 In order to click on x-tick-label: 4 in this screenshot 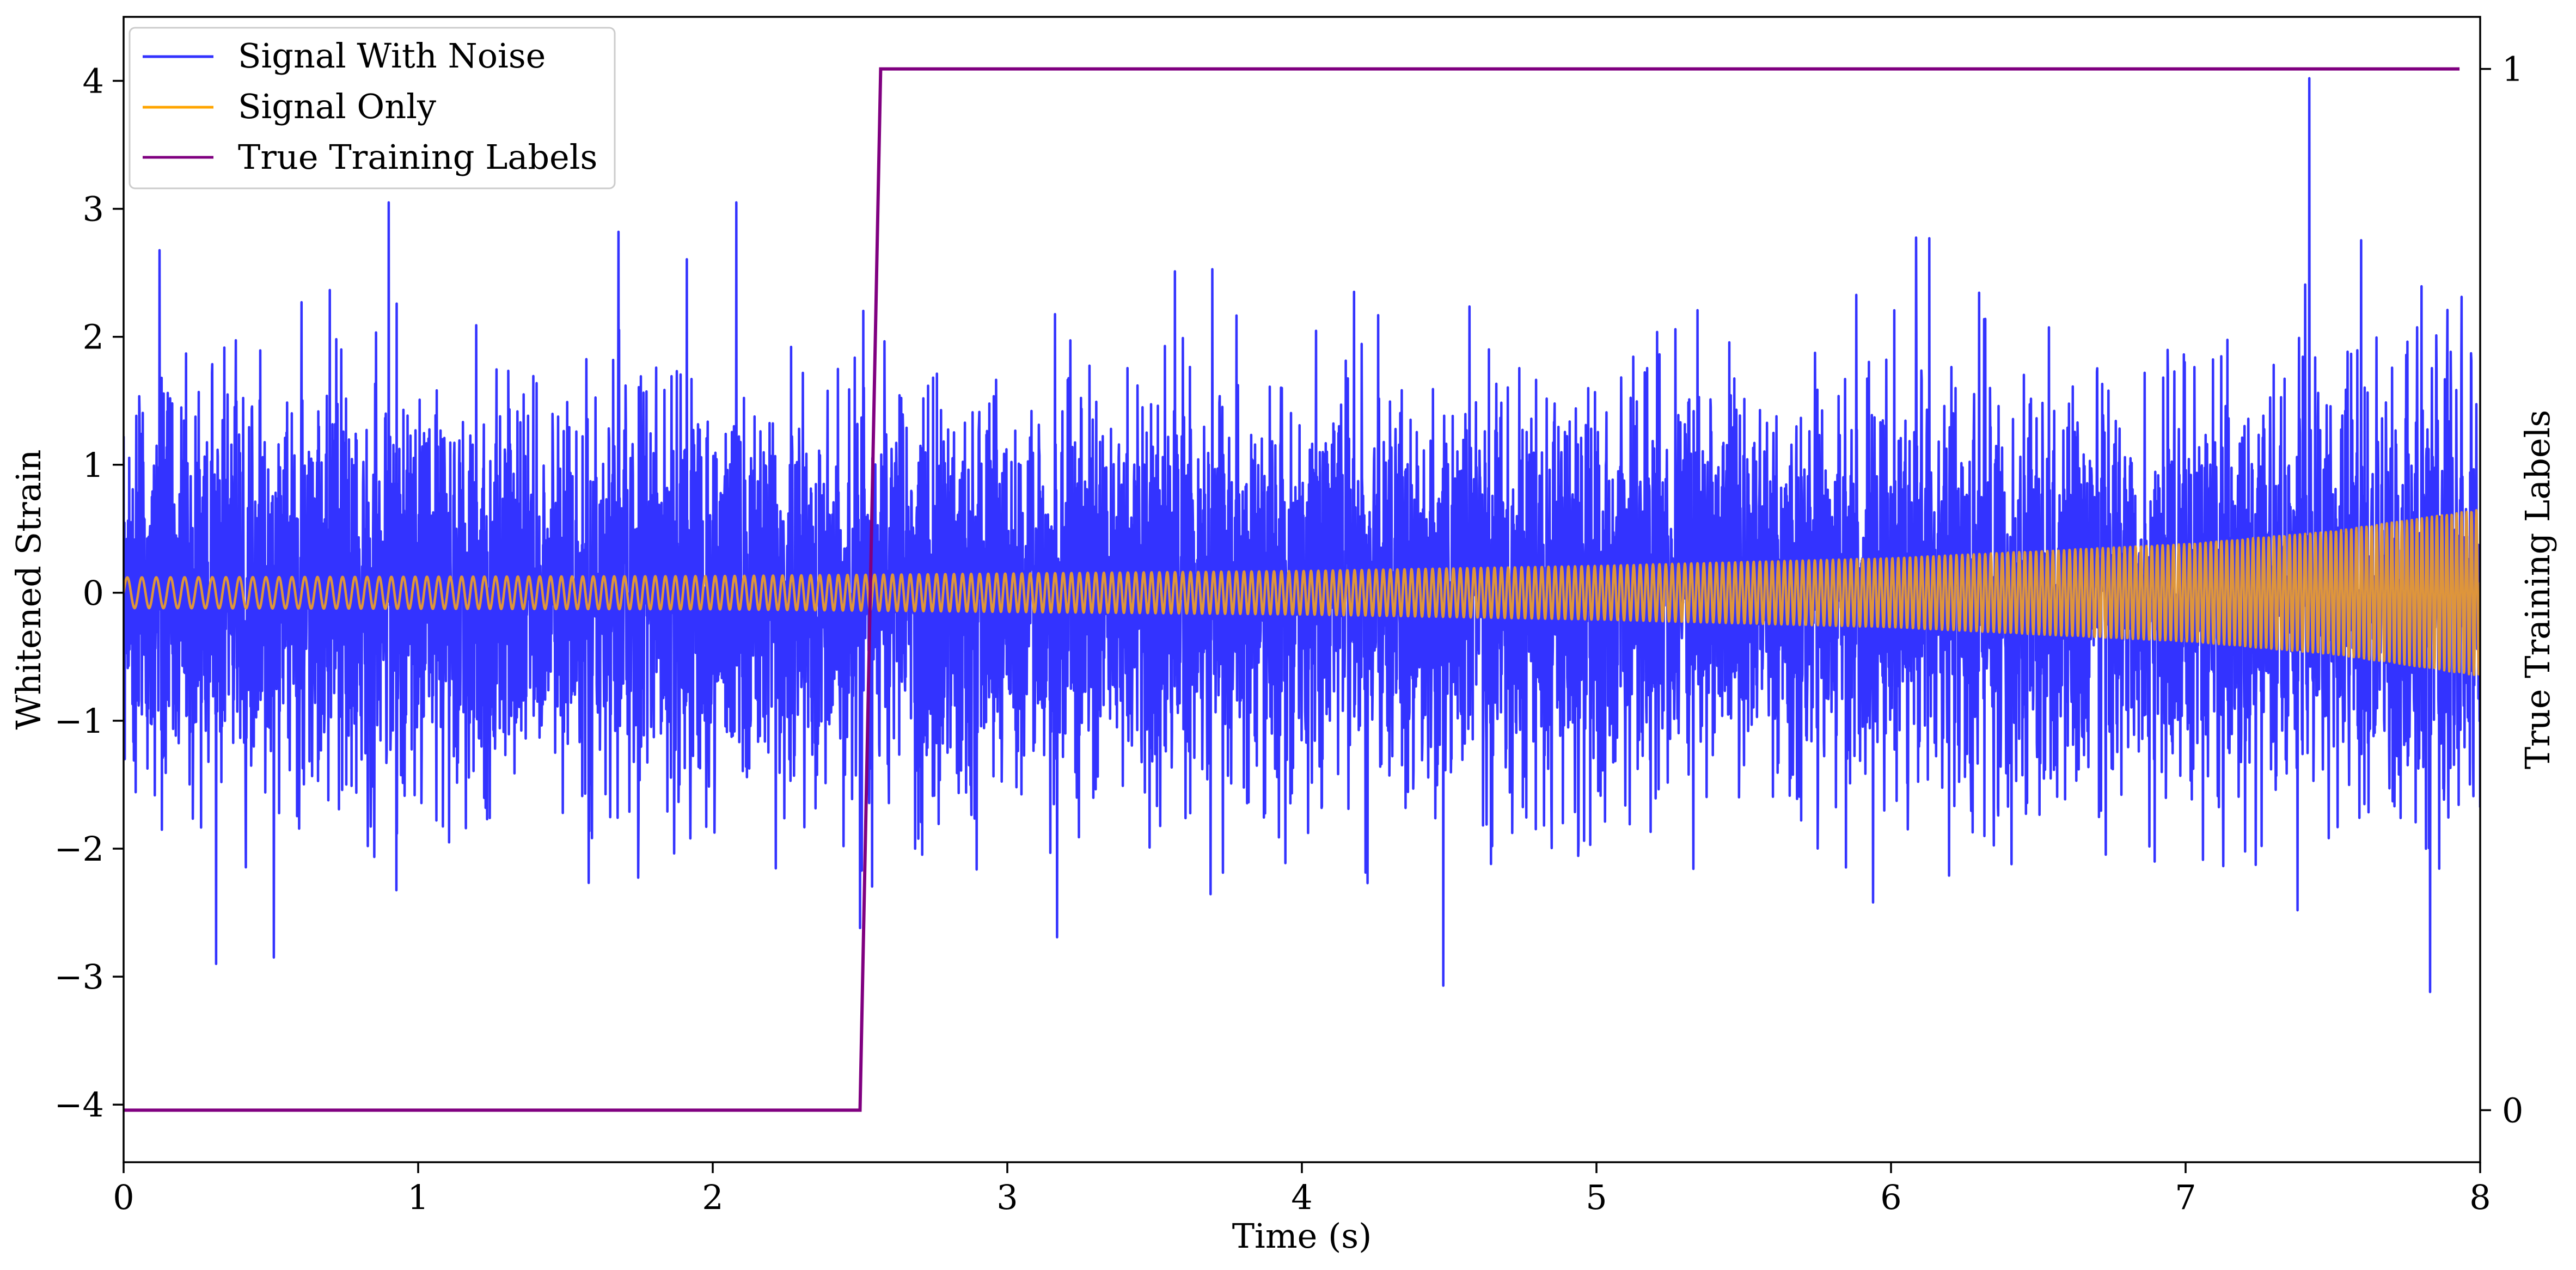, I will do `click(1301, 1197)`.